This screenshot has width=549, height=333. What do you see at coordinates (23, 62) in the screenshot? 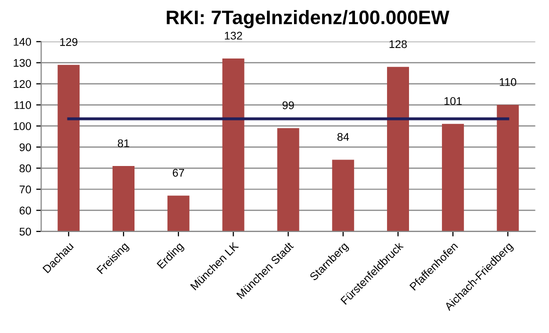
I see `y-tick-label: 130` at bounding box center [23, 62].